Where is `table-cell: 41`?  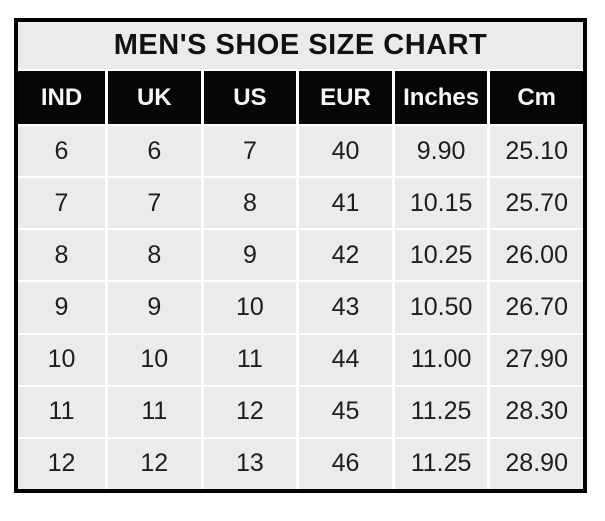 table-cell: 41 is located at coordinates (345, 203).